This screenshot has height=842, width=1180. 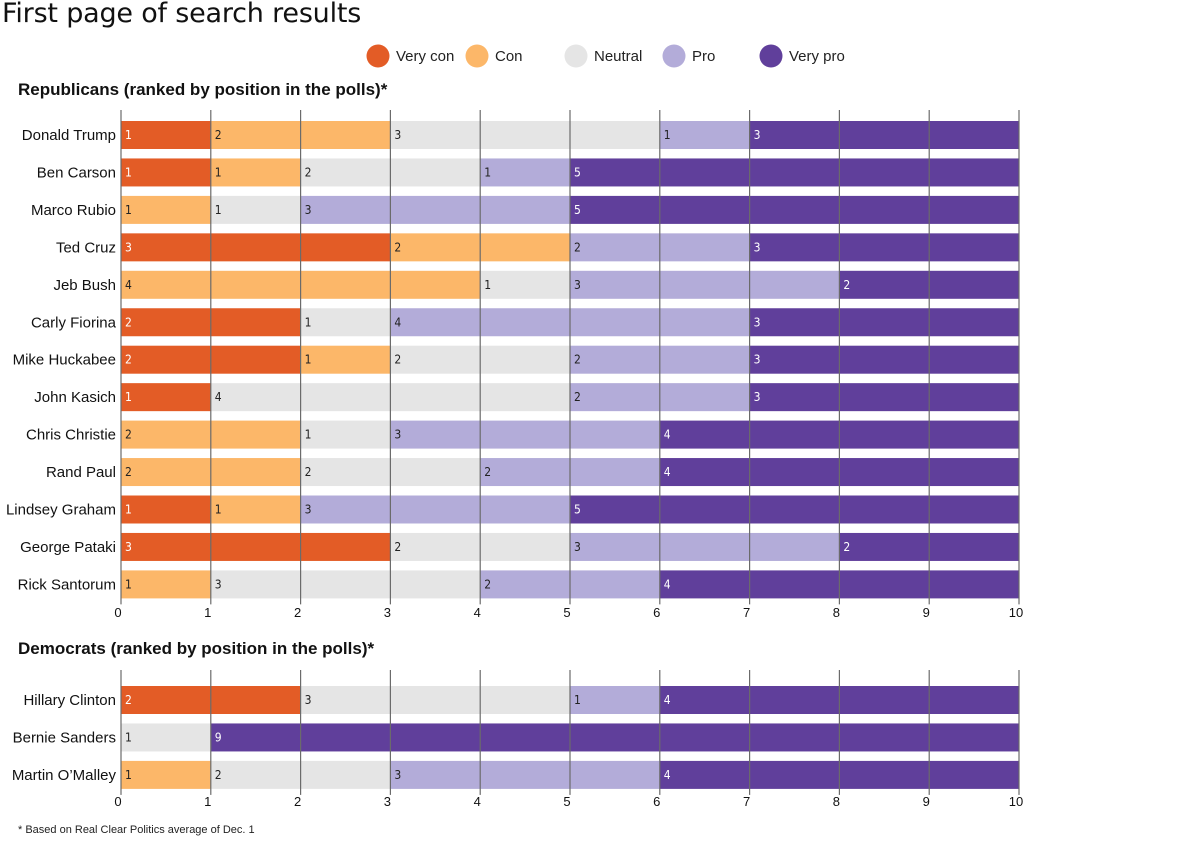 What do you see at coordinates (477, 56) in the screenshot?
I see `legend-swatch-con` at bounding box center [477, 56].